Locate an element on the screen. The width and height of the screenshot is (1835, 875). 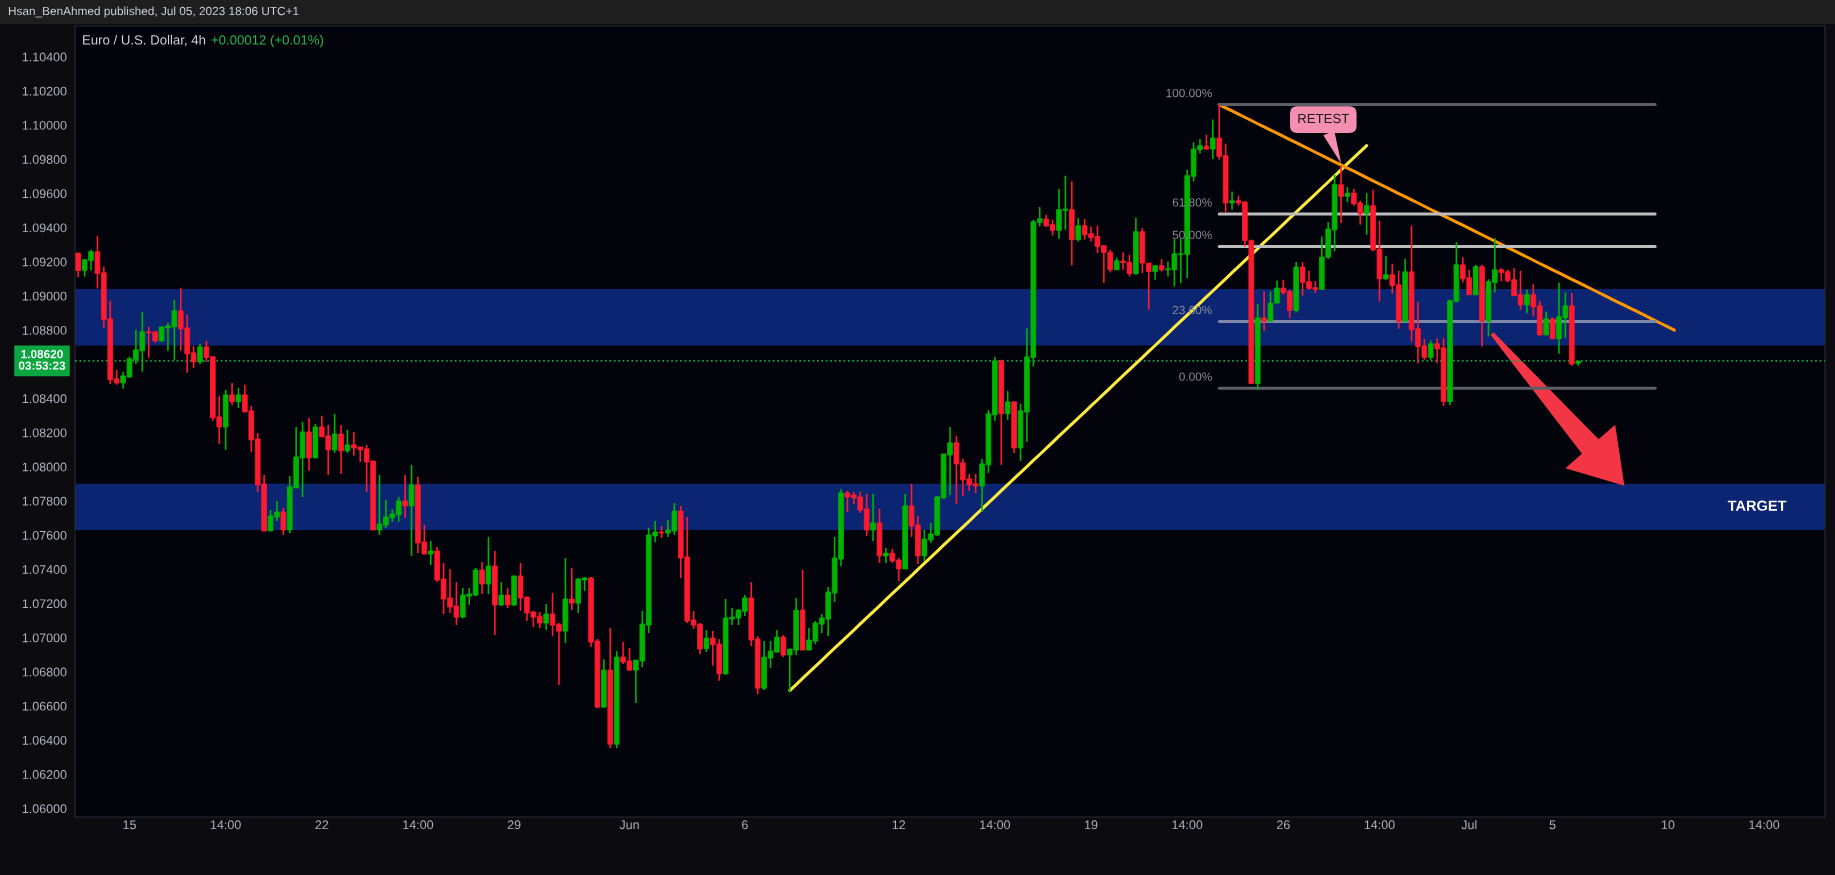
y-tick-label: 1.07800 is located at coordinates (44, 501).